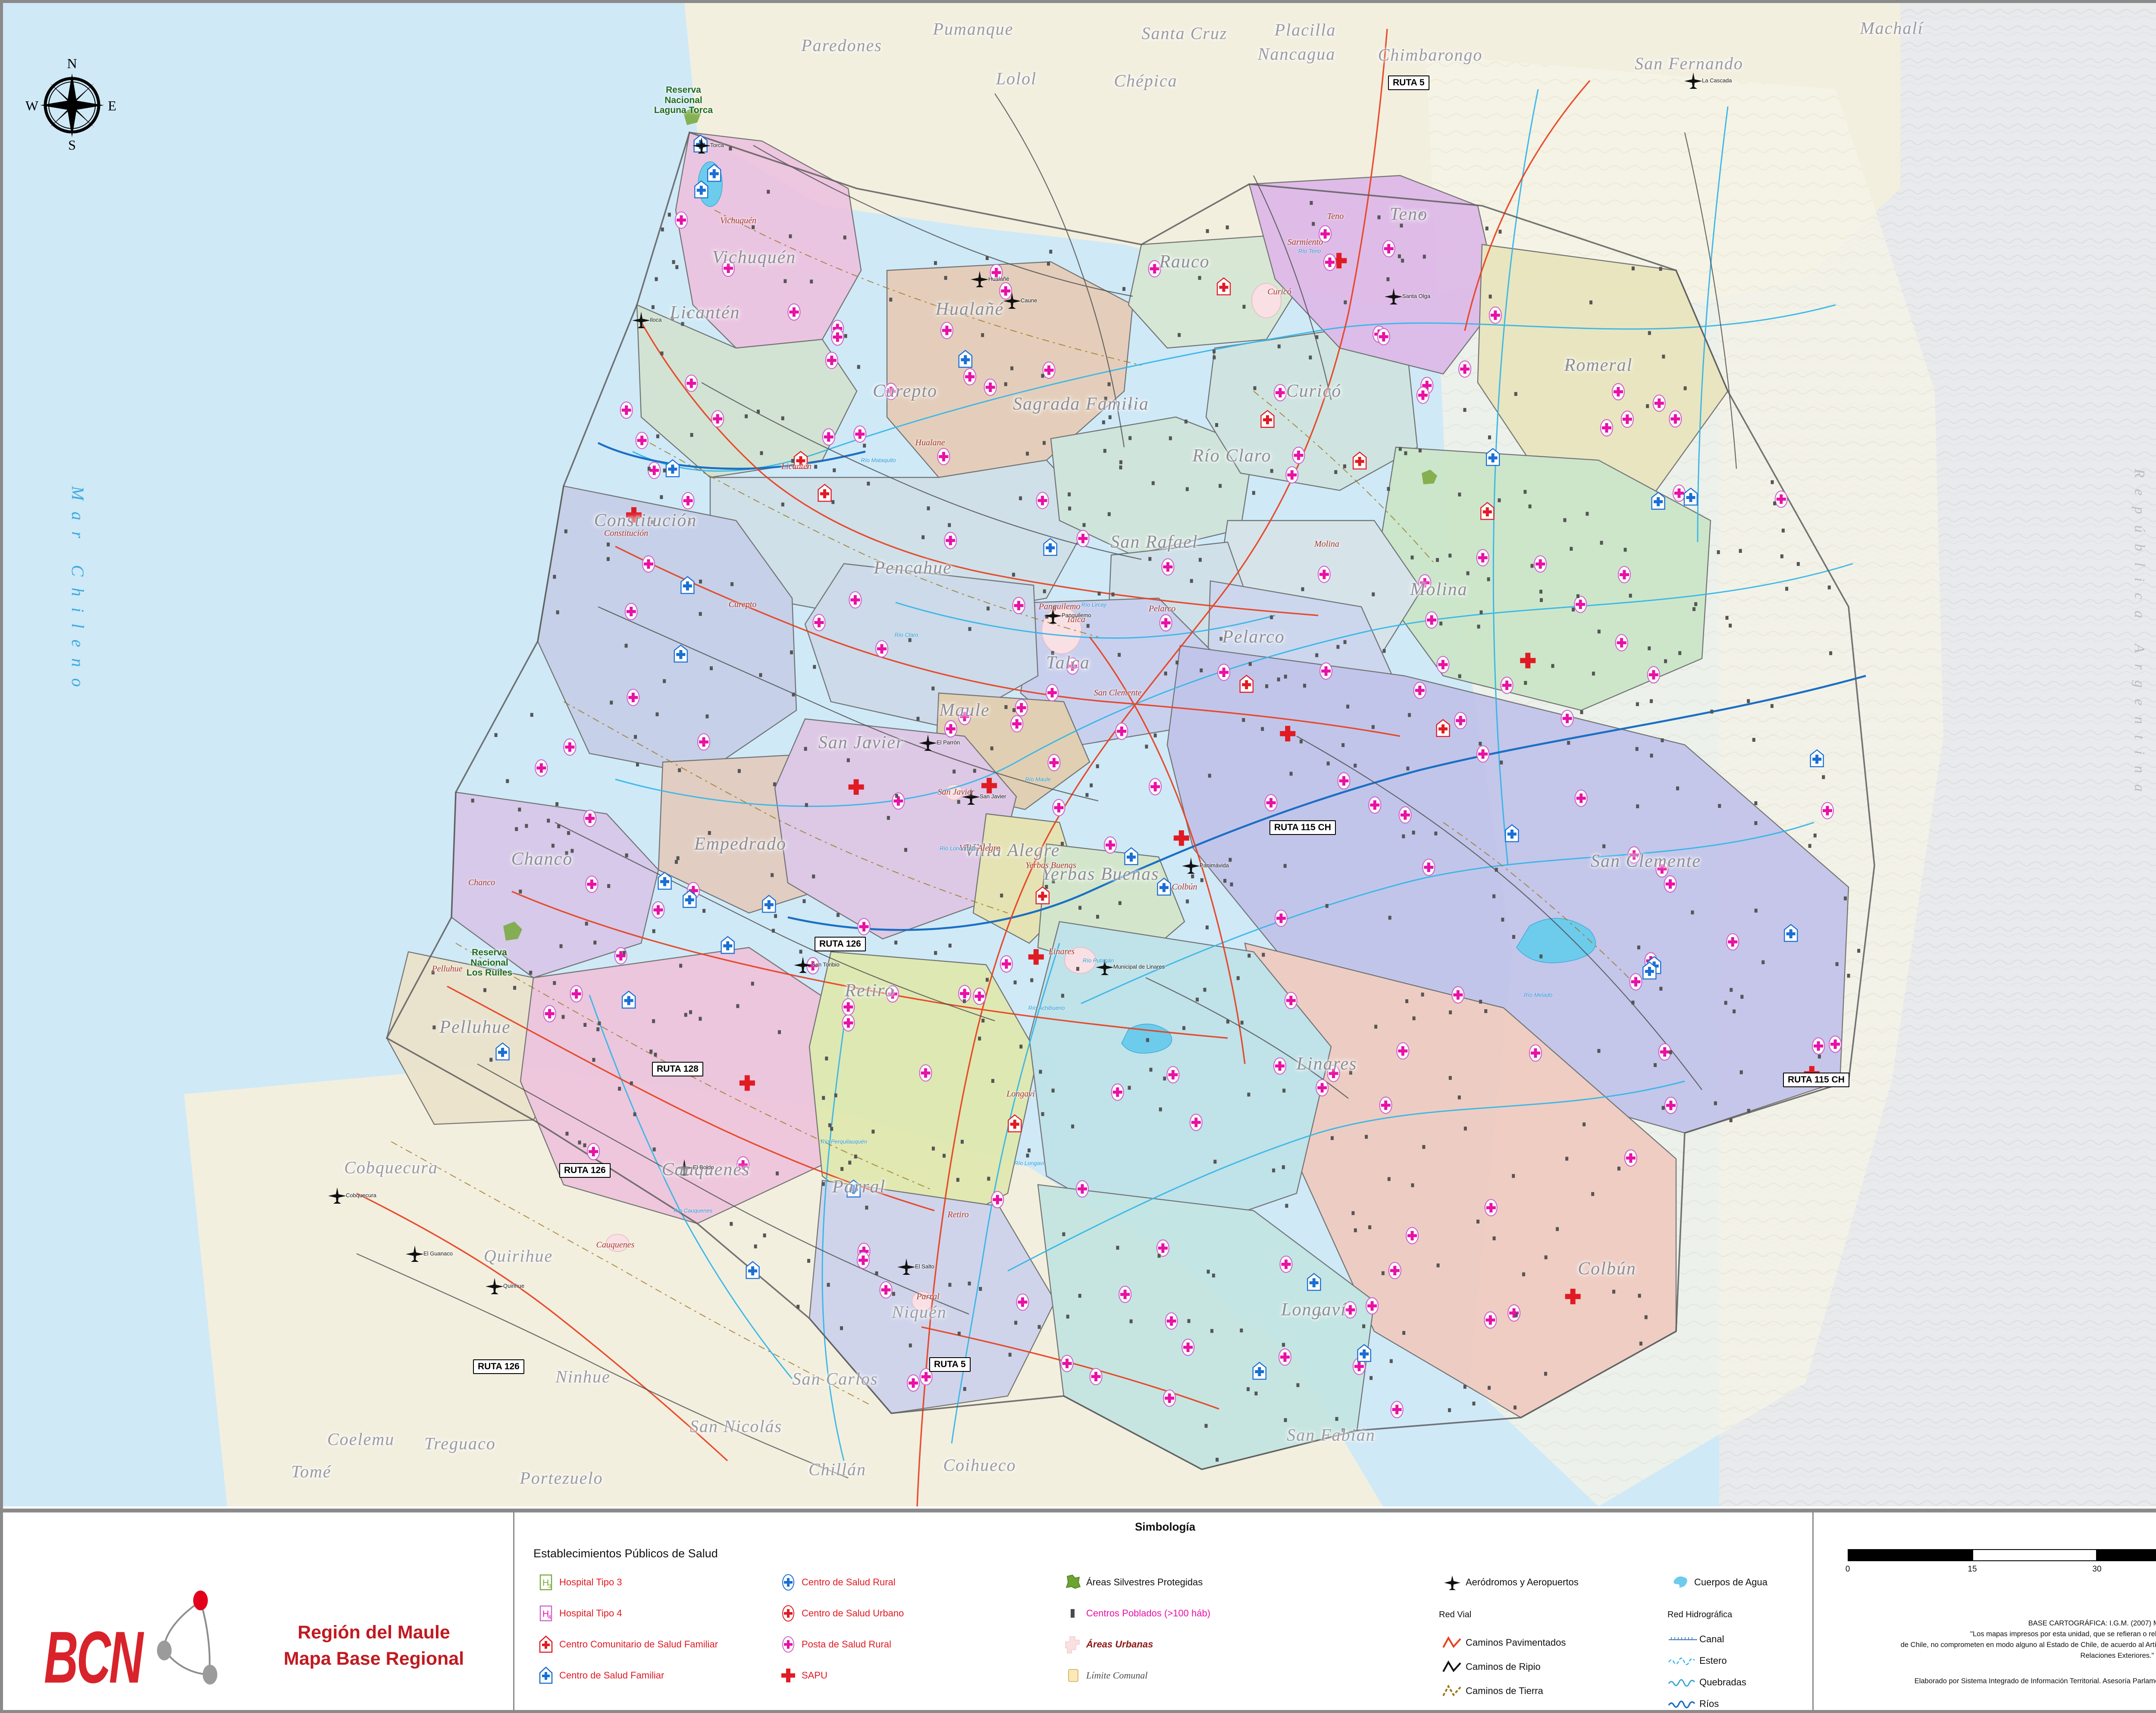 This screenshot has height=1713, width=2156. I want to click on legend-item-hospital-tipo4: H 4 Hospital Tipo 4, so click(577, 1613).